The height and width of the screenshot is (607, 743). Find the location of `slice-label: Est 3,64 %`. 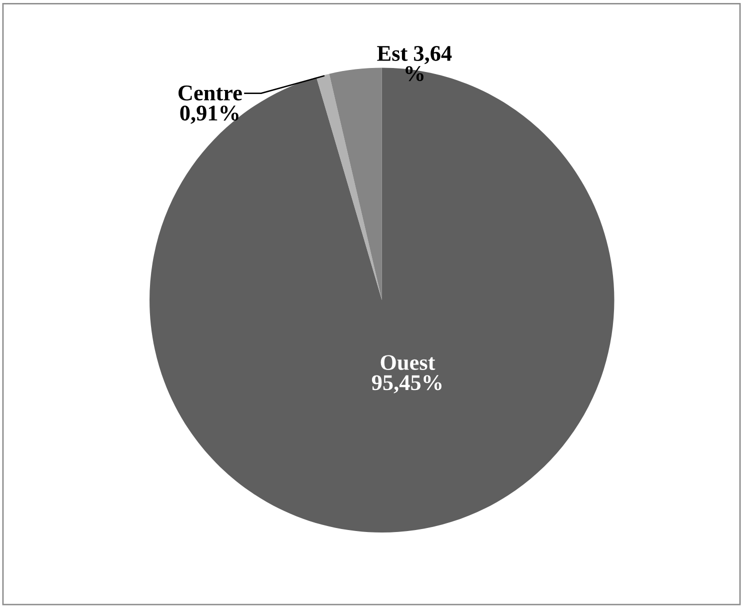

slice-label: Est 3,64 % is located at coordinates (414, 64).